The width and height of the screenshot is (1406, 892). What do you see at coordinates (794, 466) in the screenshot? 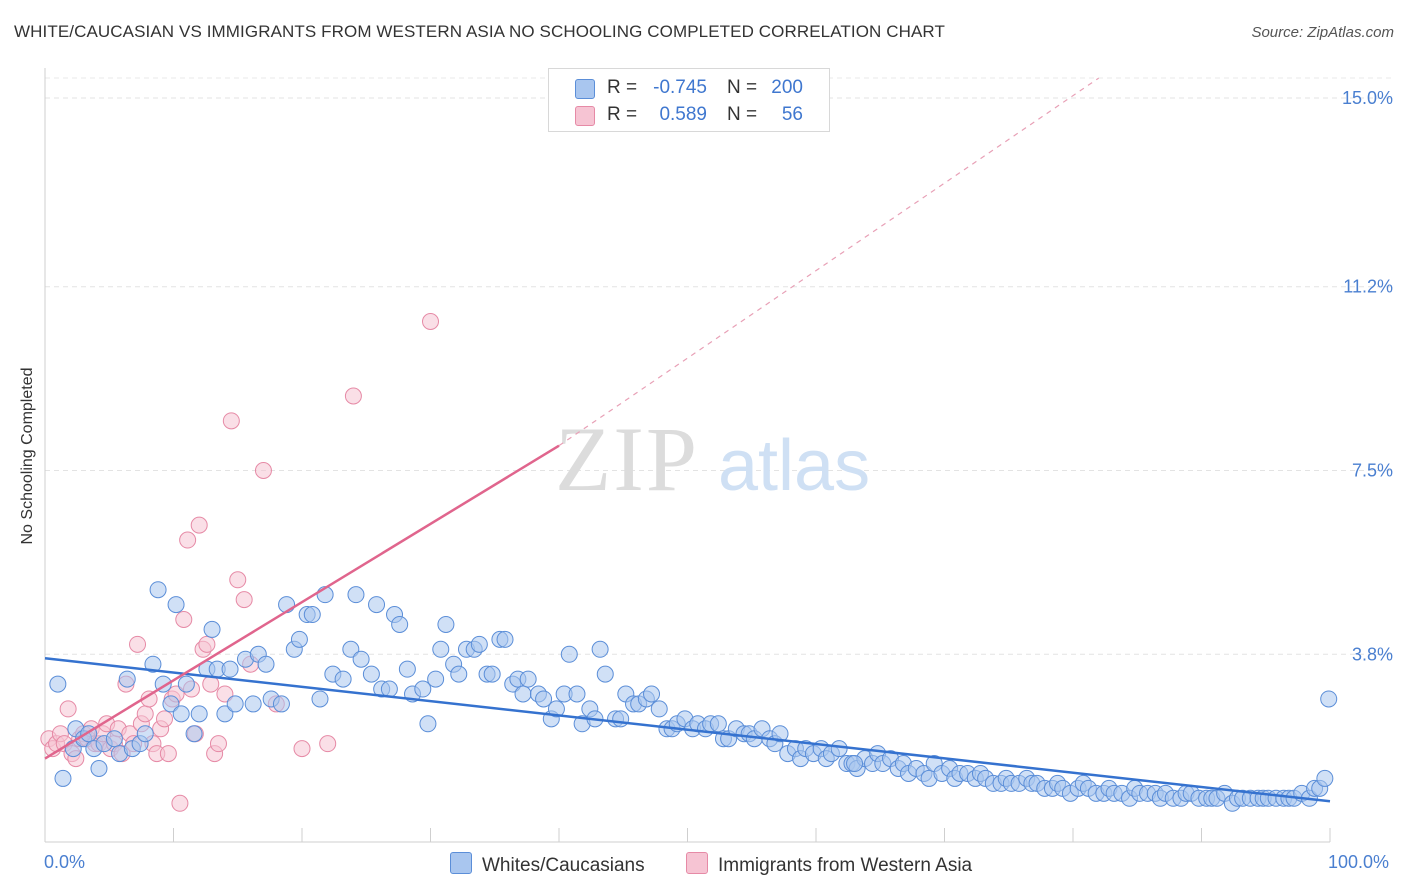
I see `watermark-atlas: atlas` at bounding box center [794, 466].